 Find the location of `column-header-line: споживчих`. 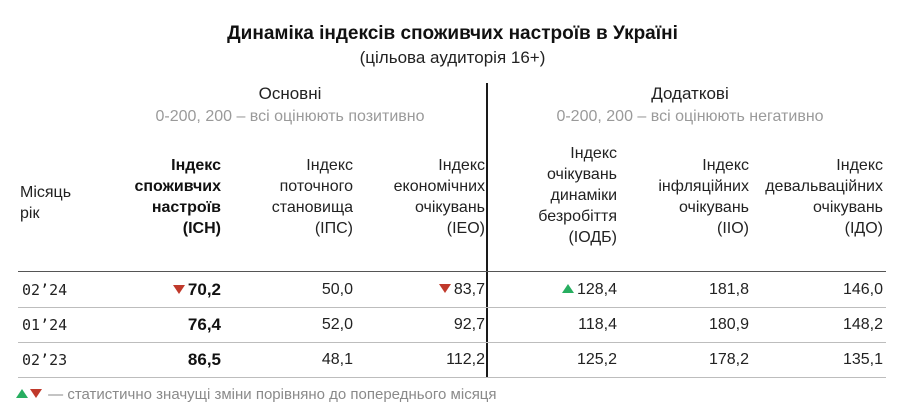

column-header-line: споживчих is located at coordinates (177, 186).